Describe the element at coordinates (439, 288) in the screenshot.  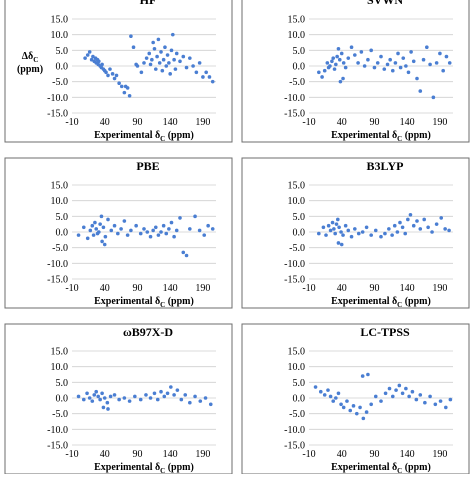
I see `x-tick-label: 190` at that location.